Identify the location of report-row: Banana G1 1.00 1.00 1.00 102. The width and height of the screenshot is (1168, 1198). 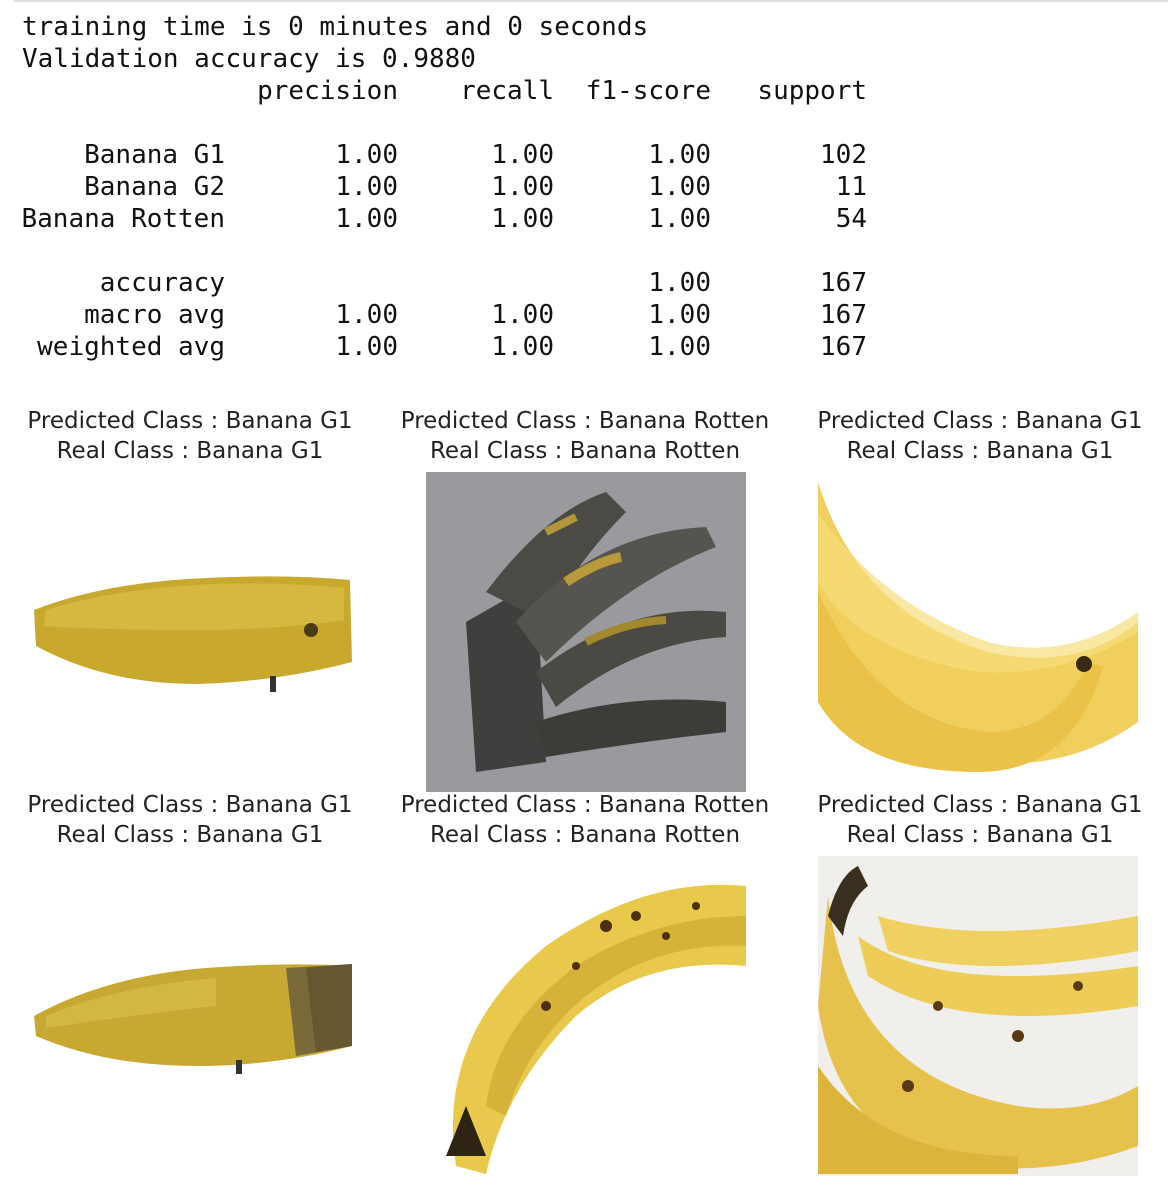
(440, 155).